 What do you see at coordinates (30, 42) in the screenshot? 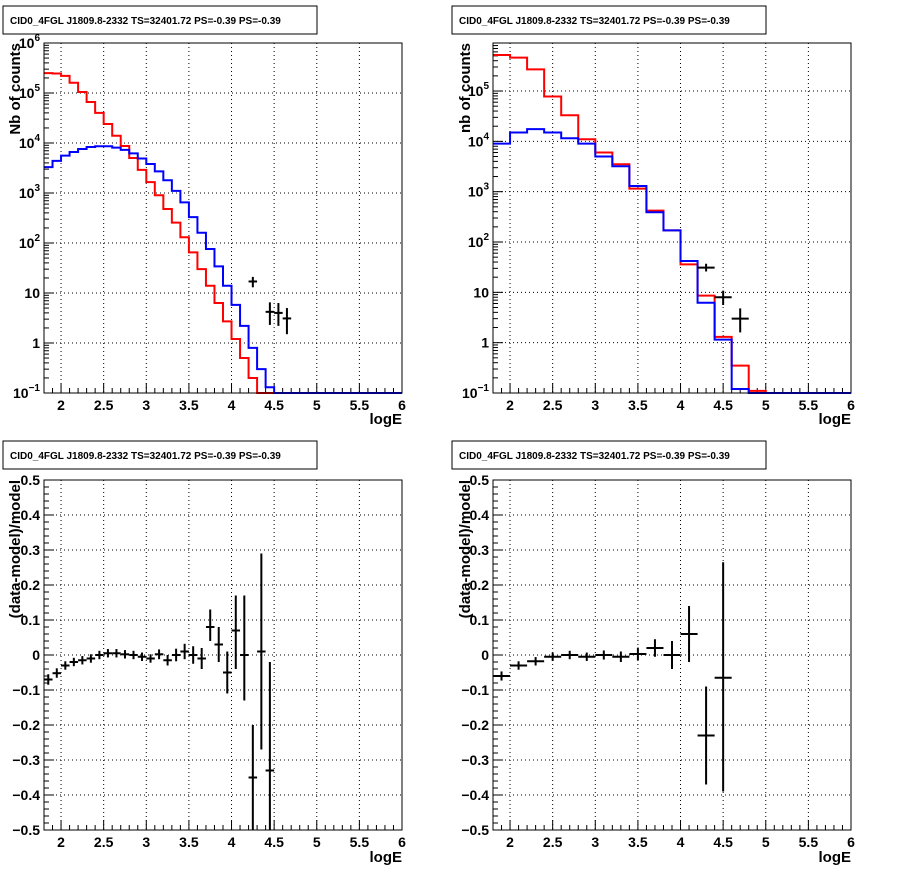
I see `y-tick-label: 10⁶` at bounding box center [30, 42].